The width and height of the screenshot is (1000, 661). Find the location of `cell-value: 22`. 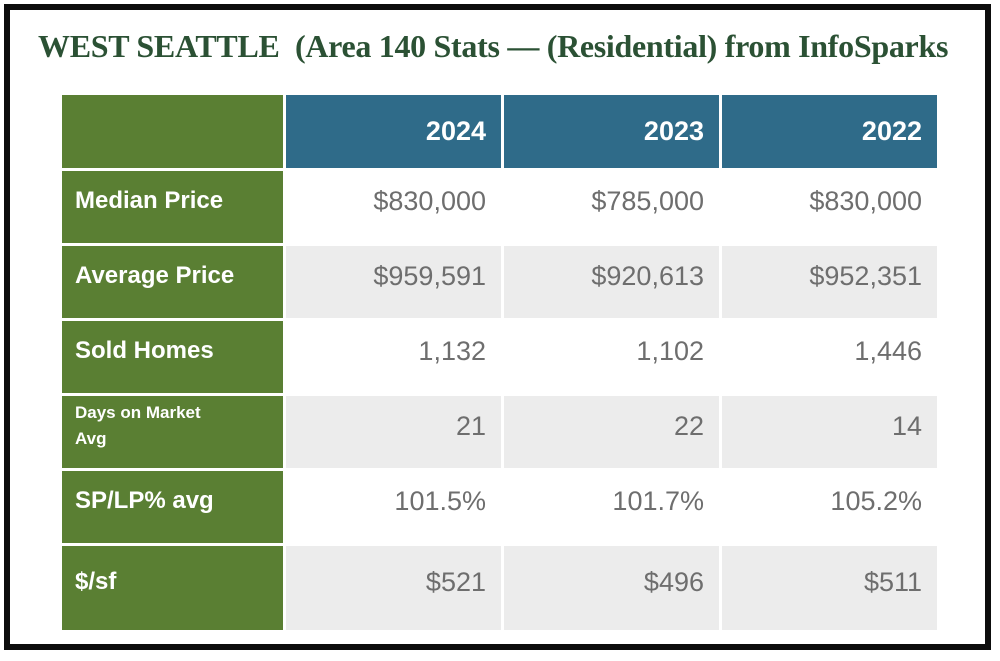

cell-value: 22 is located at coordinates (611, 432).